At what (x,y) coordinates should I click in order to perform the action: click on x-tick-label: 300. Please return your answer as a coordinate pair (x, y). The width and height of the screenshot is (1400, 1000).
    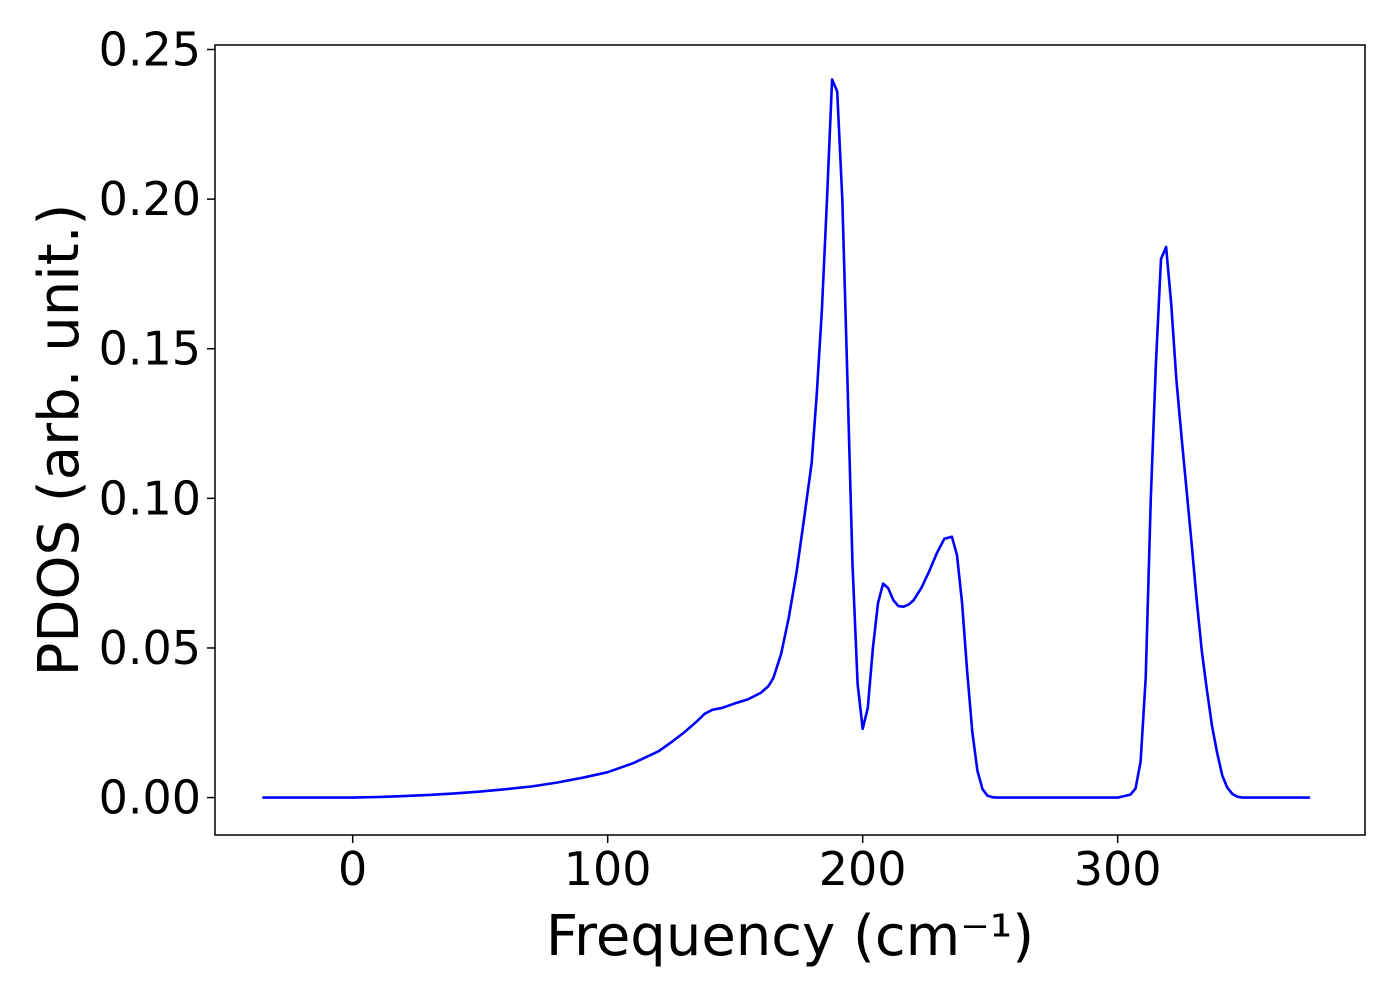
    Looking at the image, I should click on (1118, 869).